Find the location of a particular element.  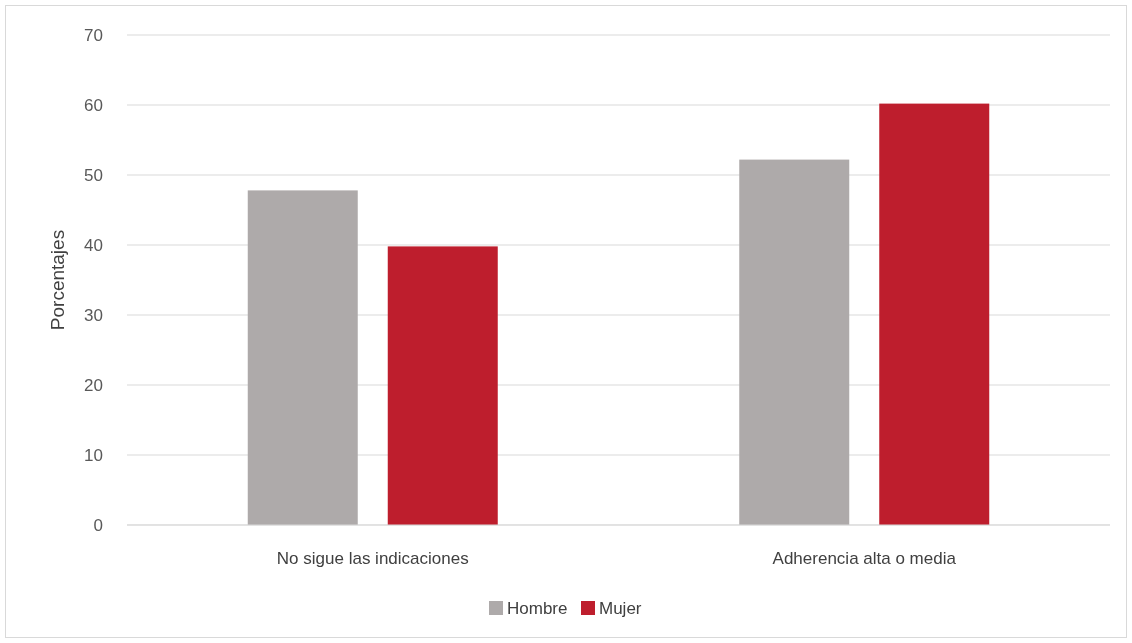

y-tick-label: 40 is located at coordinates (93, 245).